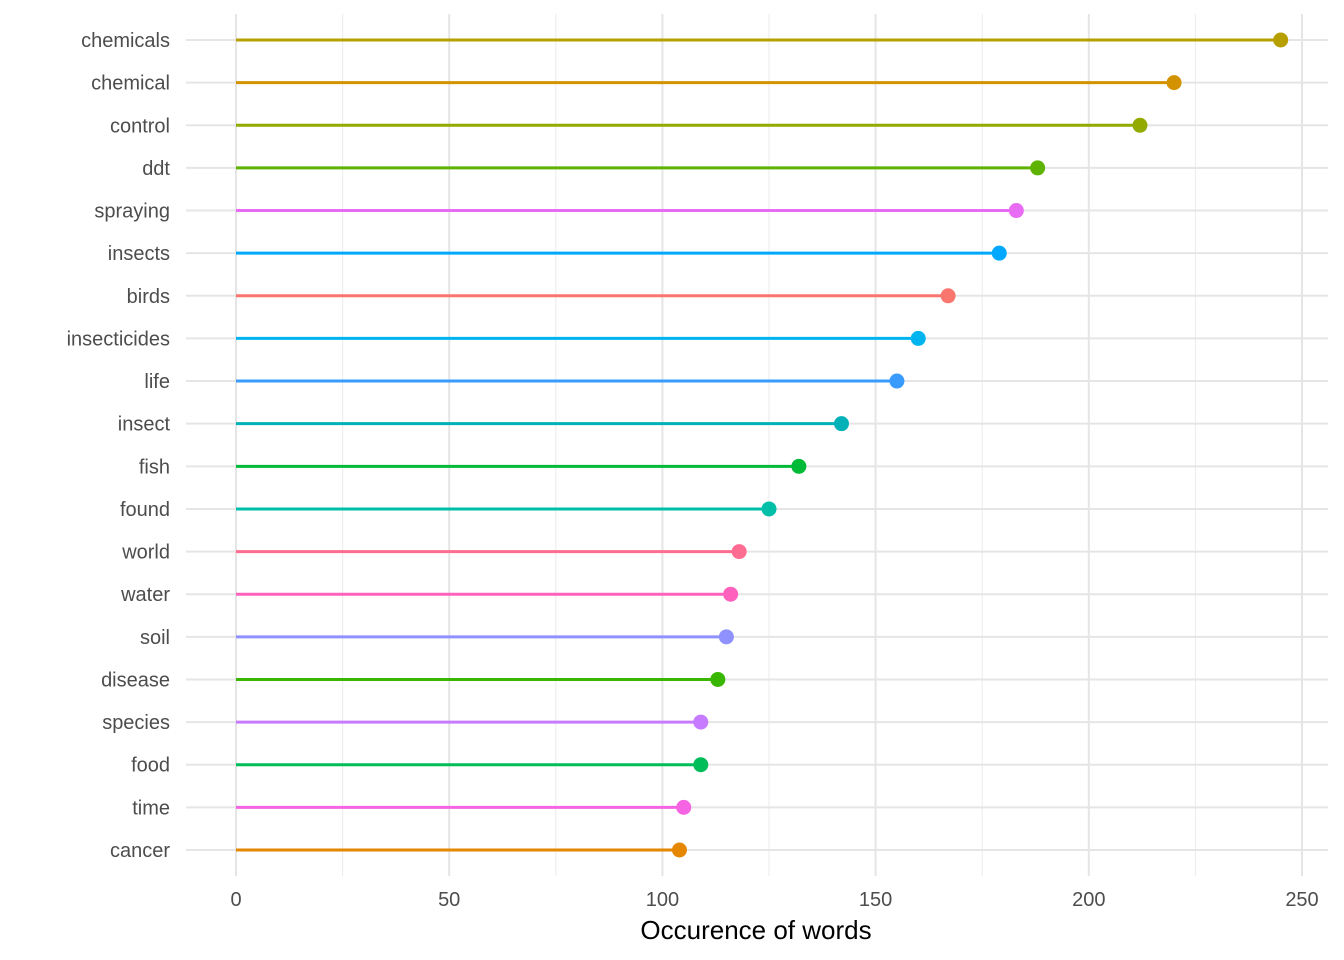 This screenshot has height=960, width=1344. What do you see at coordinates (140, 126) in the screenshot?
I see `y-tick-label: control` at bounding box center [140, 126].